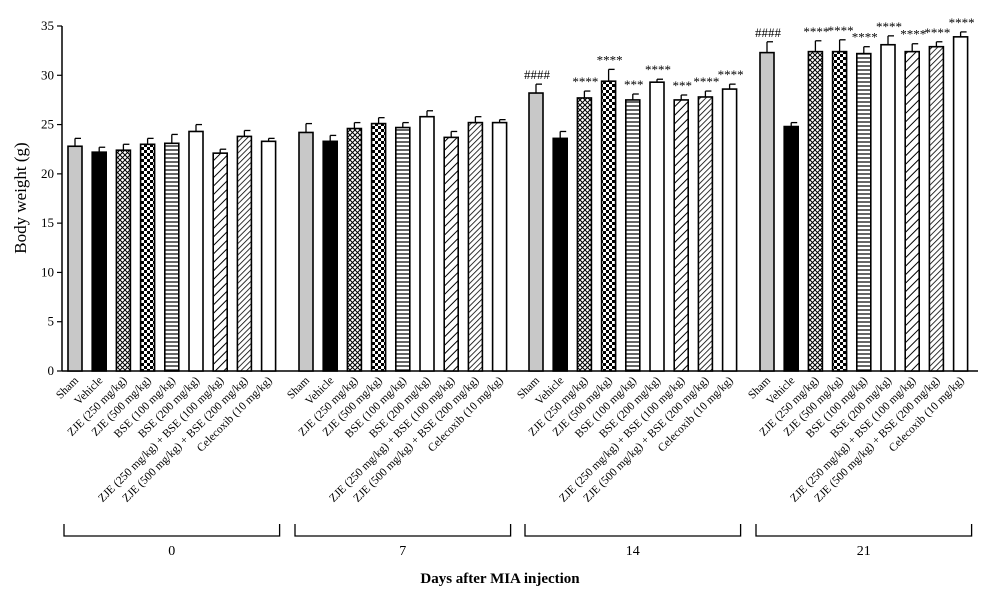 This screenshot has width=1000, height=596. I want to click on y-tick-label: 10, so click(47, 271).